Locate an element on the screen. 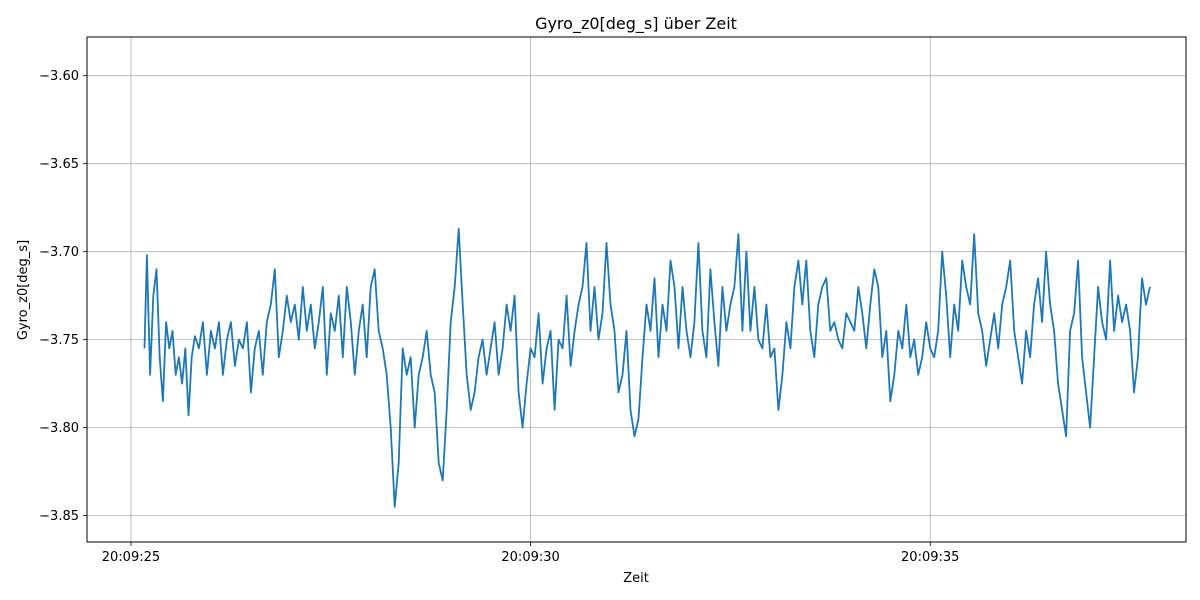 The image size is (1200, 600). chart-title: Gyro_z0[deg_s] über Zeit is located at coordinates (636, 24).